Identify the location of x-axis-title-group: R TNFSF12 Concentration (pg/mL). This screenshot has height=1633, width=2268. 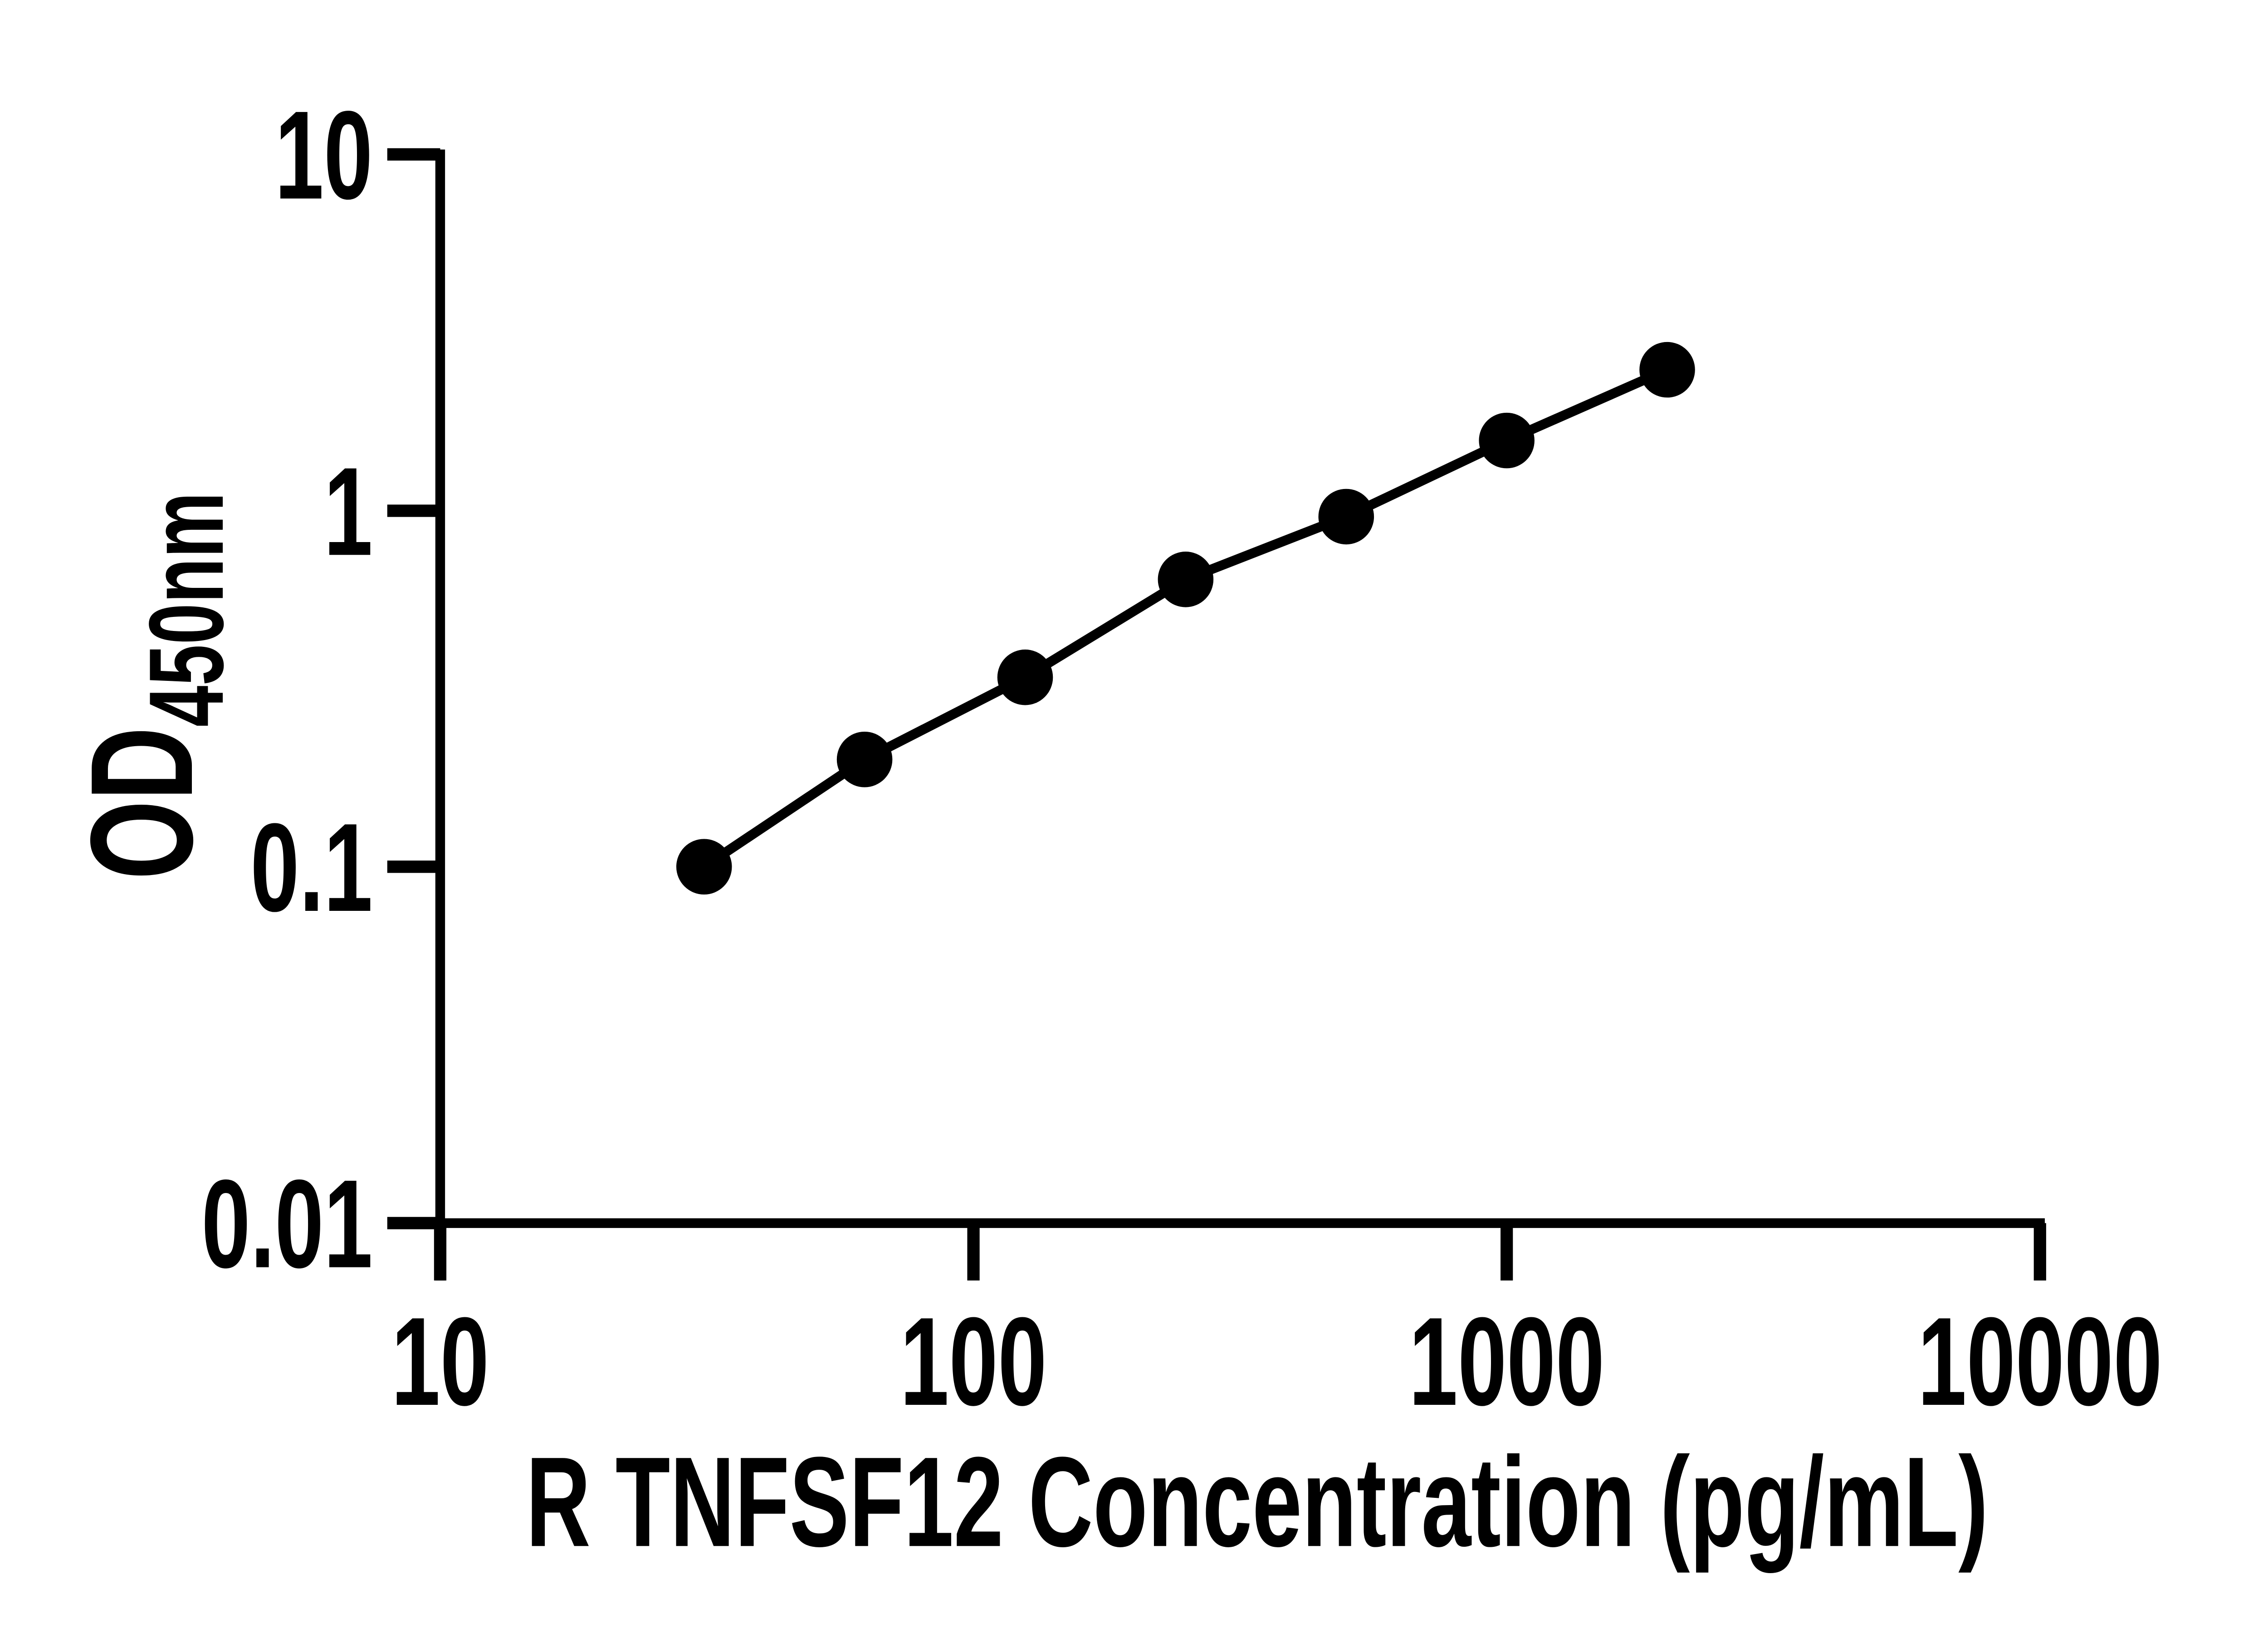
(1257, 1501).